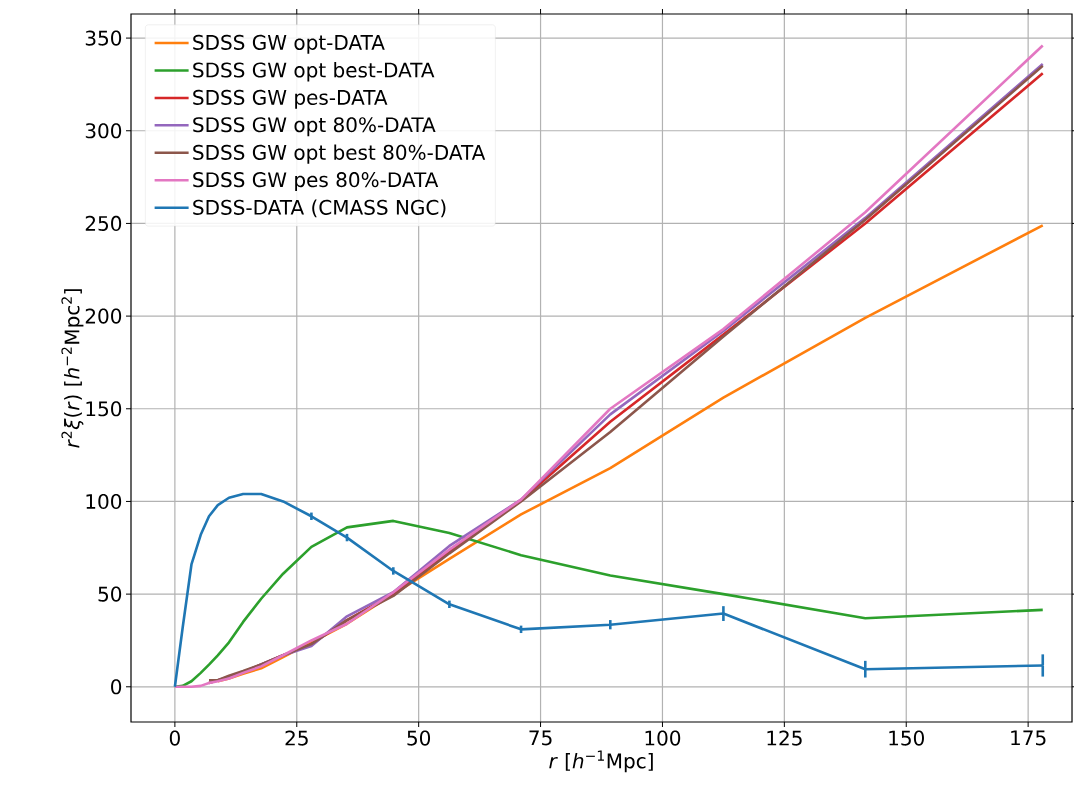 The image size is (1074, 808). What do you see at coordinates (314, 127) in the screenshot?
I see `legend-label: SDSS GW opt 80%-DATA` at bounding box center [314, 127].